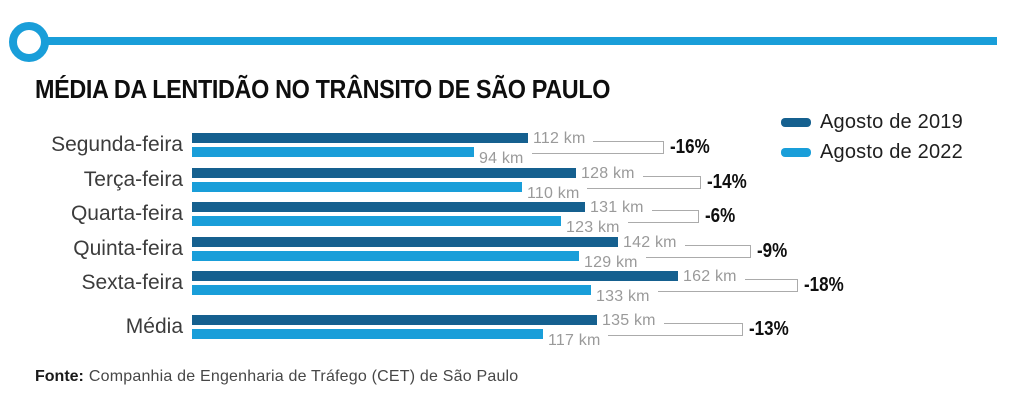  What do you see at coordinates (769, 329) in the screenshot?
I see `pct-change-label: -13%` at bounding box center [769, 329].